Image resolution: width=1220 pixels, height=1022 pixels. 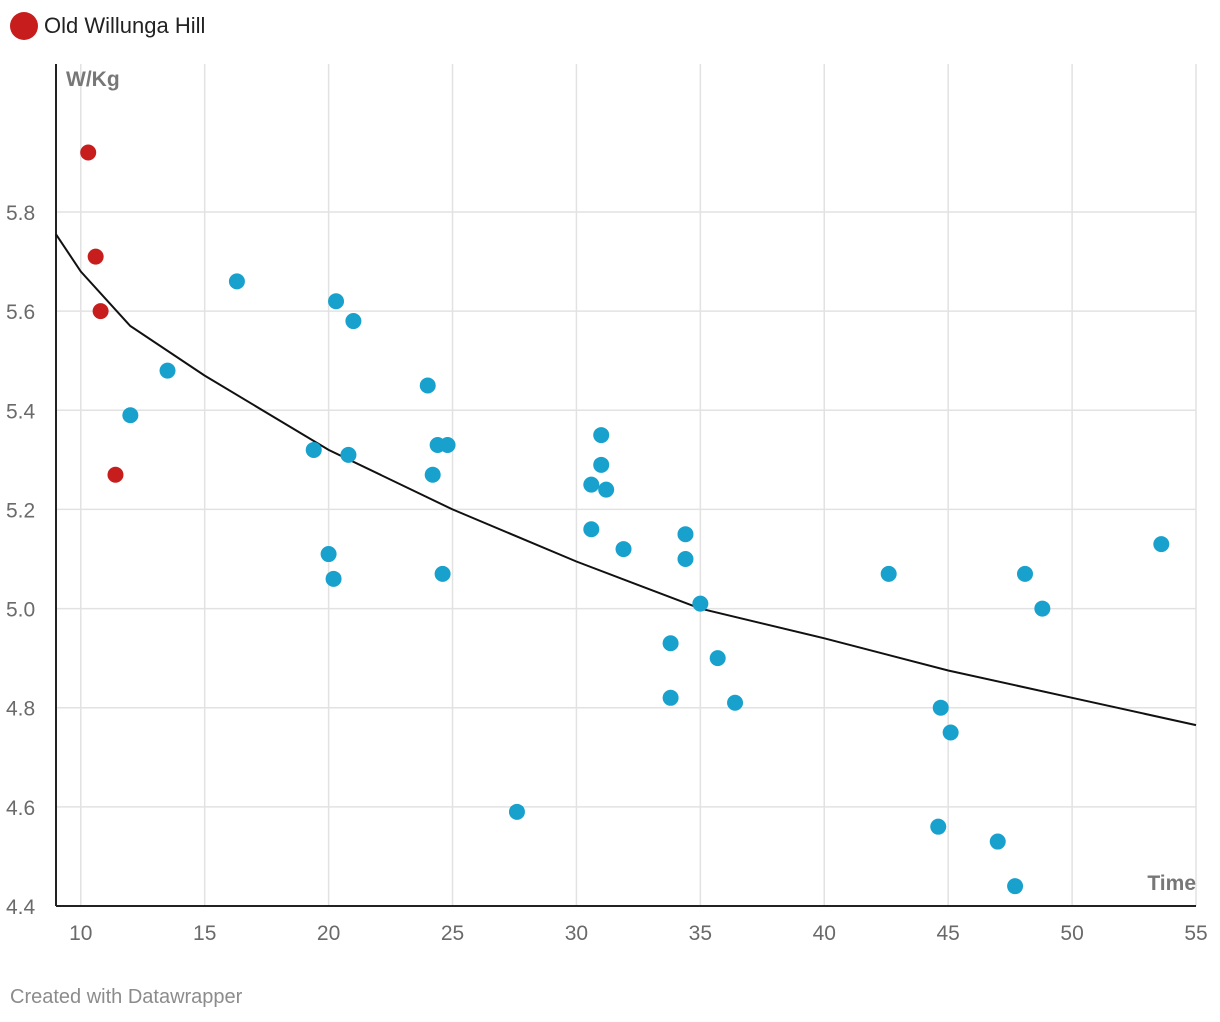 I want to click on x-tick-label-35: 35, so click(x=700, y=933).